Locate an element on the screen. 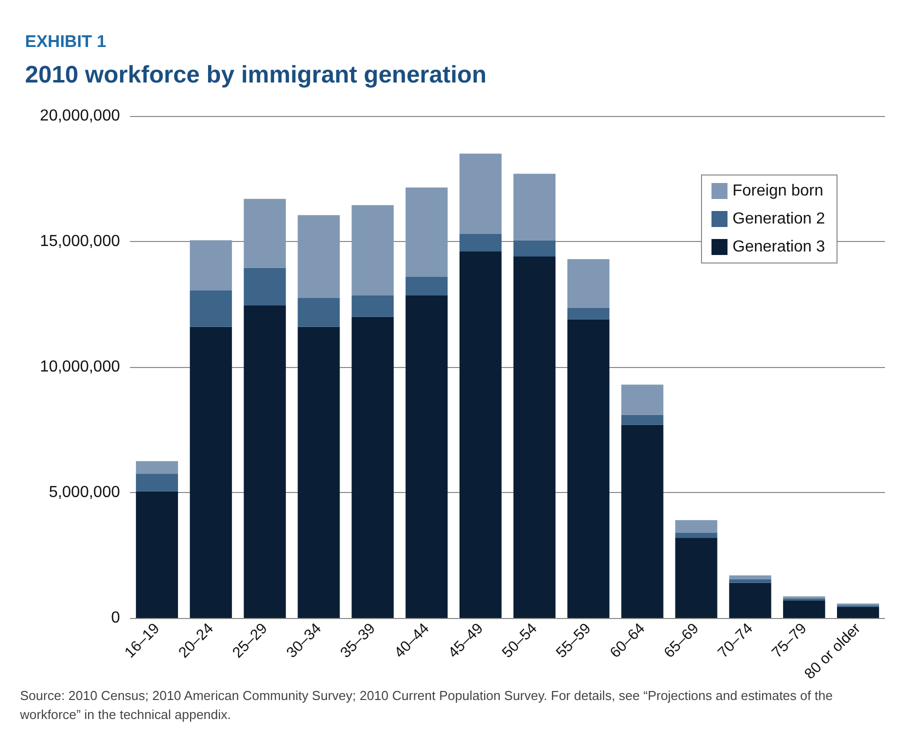  source-note: Source: 2010 Census; 2010 American Community Survey; 2010 Current Population Survey. For details, see “Projections and estimates of the workforce” in the technical appendix. is located at coordinates (427, 705).